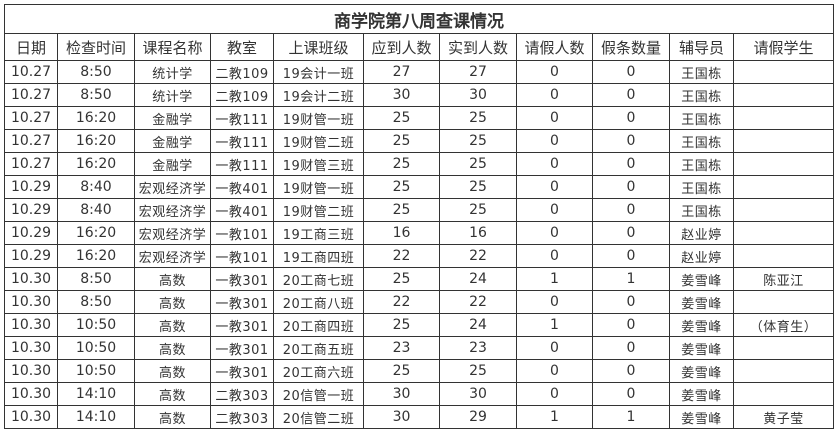  Describe the element at coordinates (419, 210) in the screenshot. I see `table-row: 10.29 8:40 宏观经济学 一教401 19财管二班 25 25 0 0 王国栋` at that location.